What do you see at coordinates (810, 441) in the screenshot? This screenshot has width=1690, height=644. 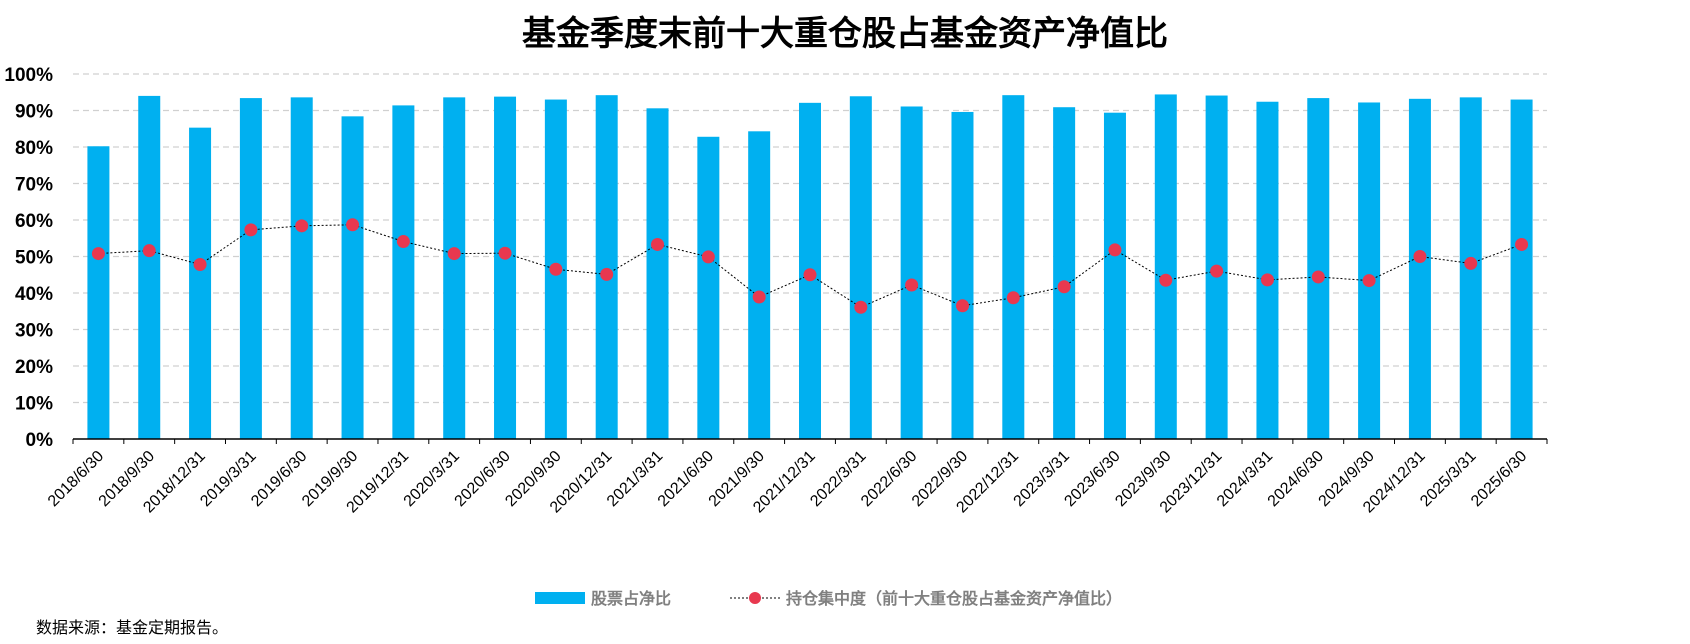 I see `x-axis` at bounding box center [810, 441].